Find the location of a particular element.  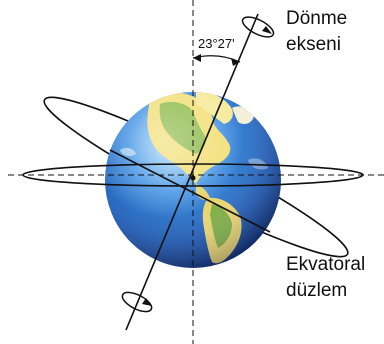

bottom-rotation-ring is located at coordinates (137, 302).